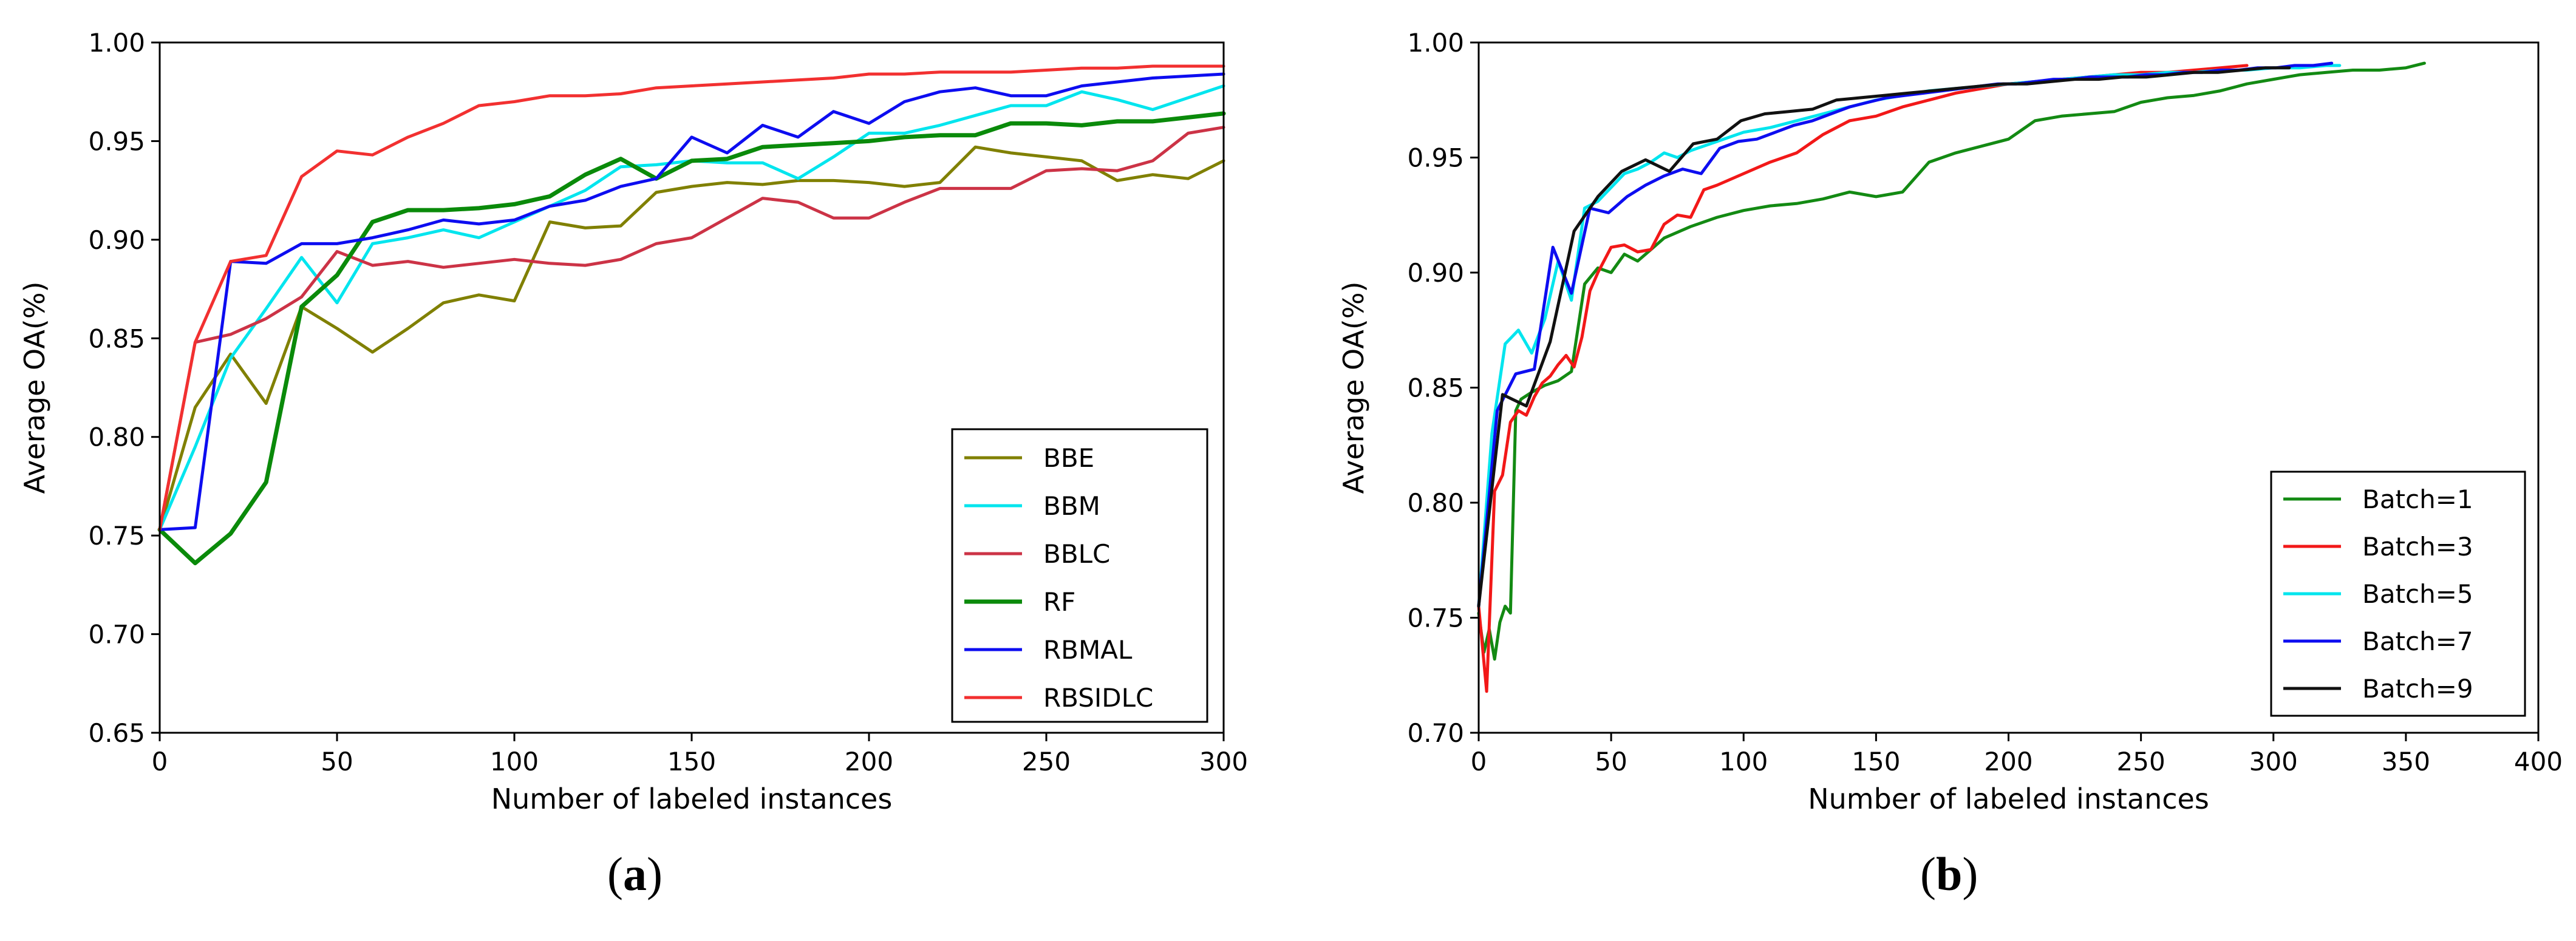 The height and width of the screenshot is (941, 2576). What do you see at coordinates (1435, 388) in the screenshot?
I see `chart-b-y-tick-label: 0.85` at bounding box center [1435, 388].